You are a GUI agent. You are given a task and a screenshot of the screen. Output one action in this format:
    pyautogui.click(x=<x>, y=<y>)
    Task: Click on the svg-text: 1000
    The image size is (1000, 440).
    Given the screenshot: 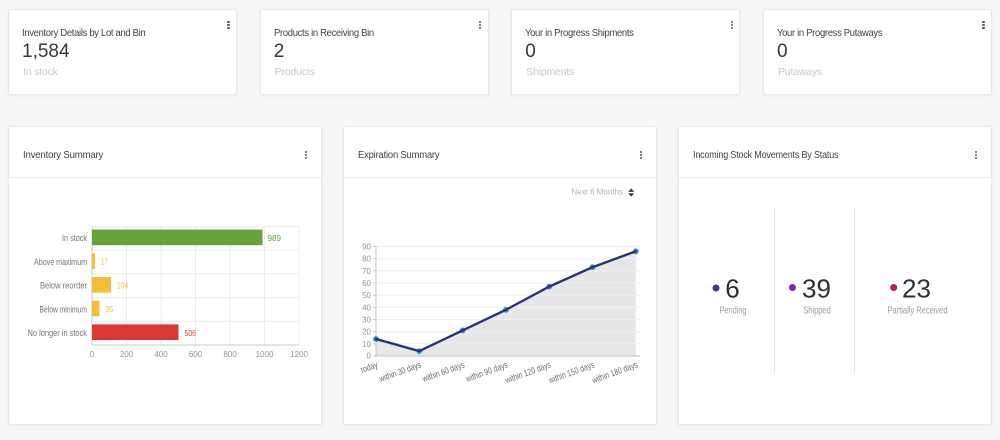 What is the action you would take?
    pyautogui.click(x=265, y=354)
    